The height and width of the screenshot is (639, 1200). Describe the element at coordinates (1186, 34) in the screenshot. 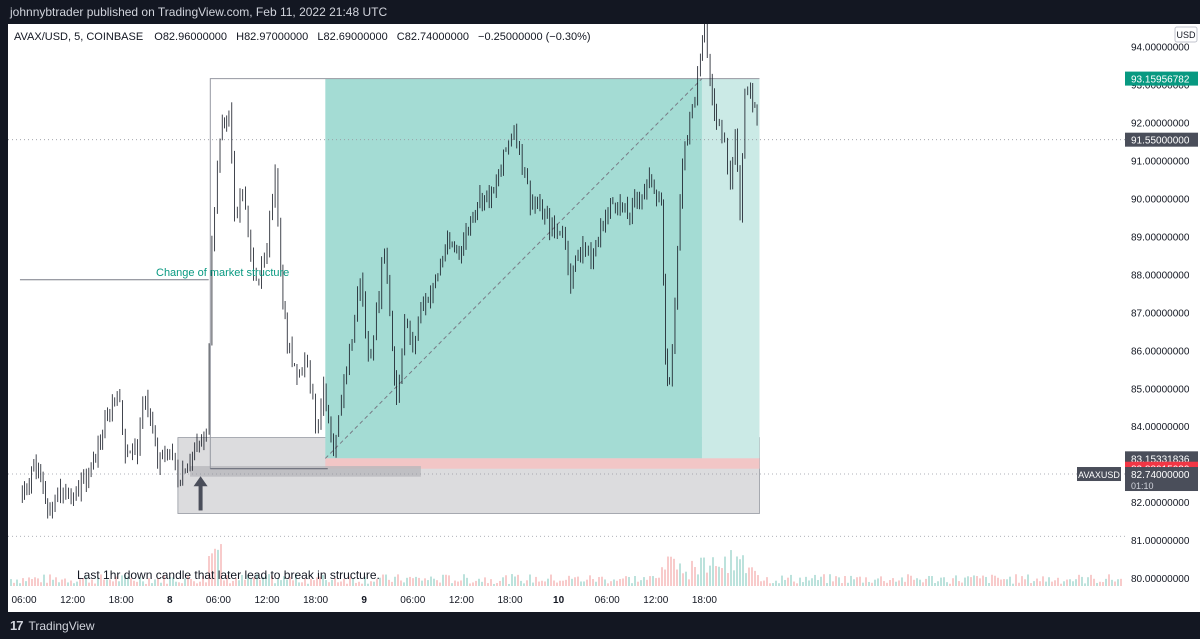

I see `currency-button: USD` at that location.